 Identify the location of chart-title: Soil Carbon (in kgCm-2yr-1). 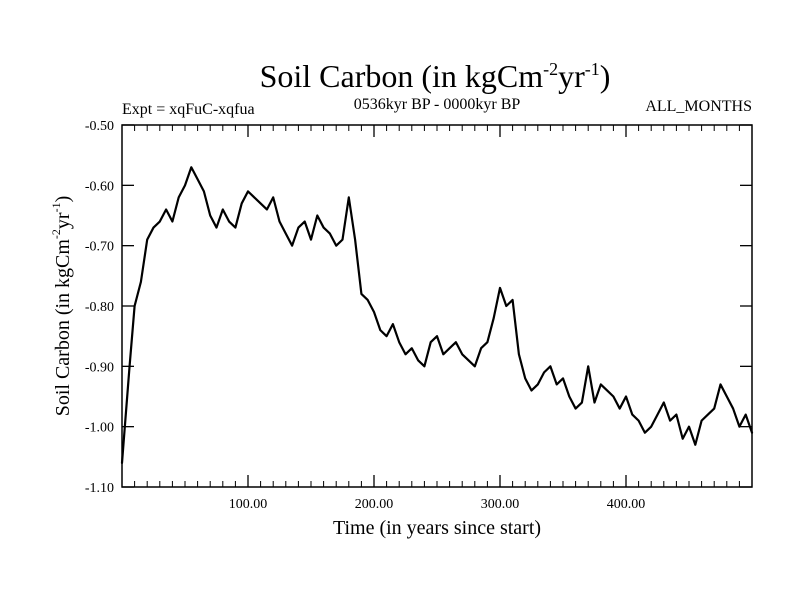
(435, 76).